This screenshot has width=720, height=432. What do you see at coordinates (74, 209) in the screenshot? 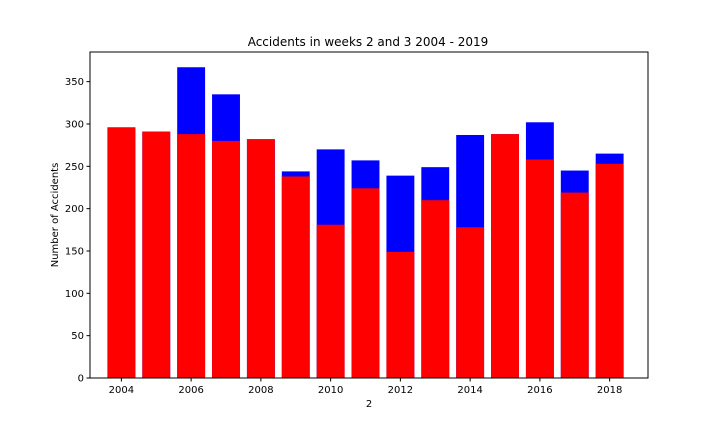
I see `y-tick-label: 200` at bounding box center [74, 209].